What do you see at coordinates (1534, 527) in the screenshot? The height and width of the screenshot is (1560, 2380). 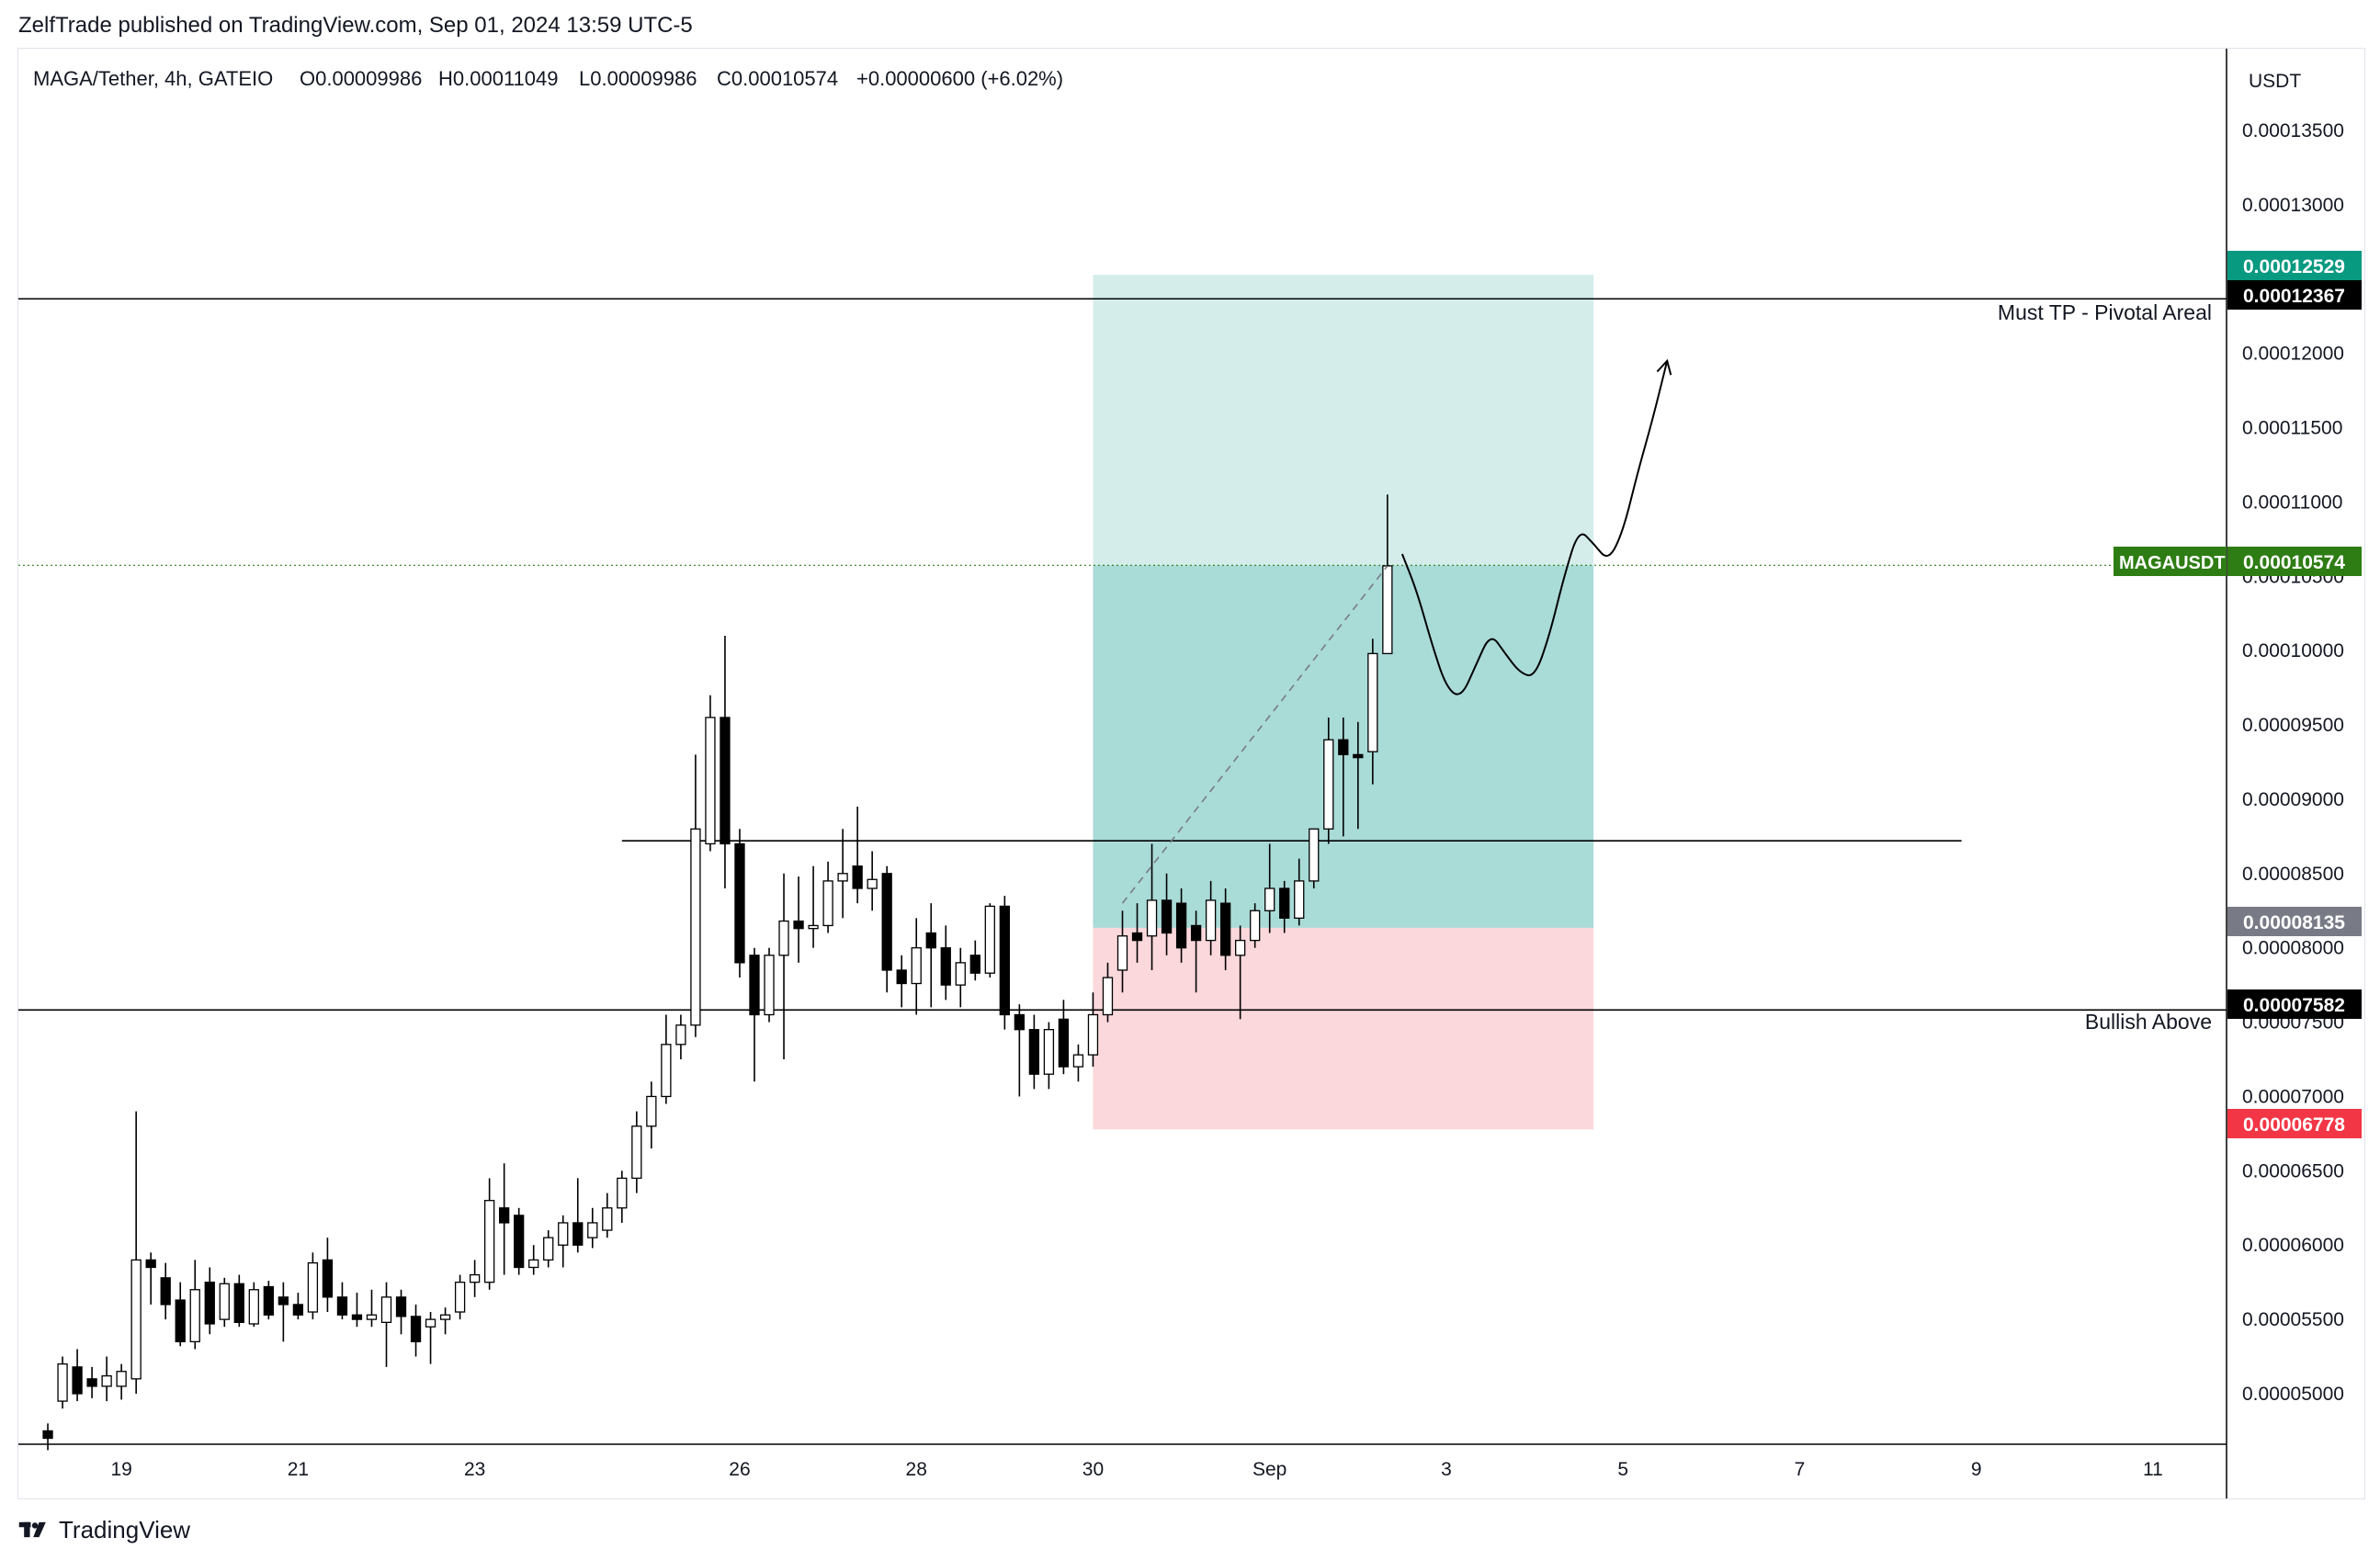 I see `projection-path` at bounding box center [1534, 527].